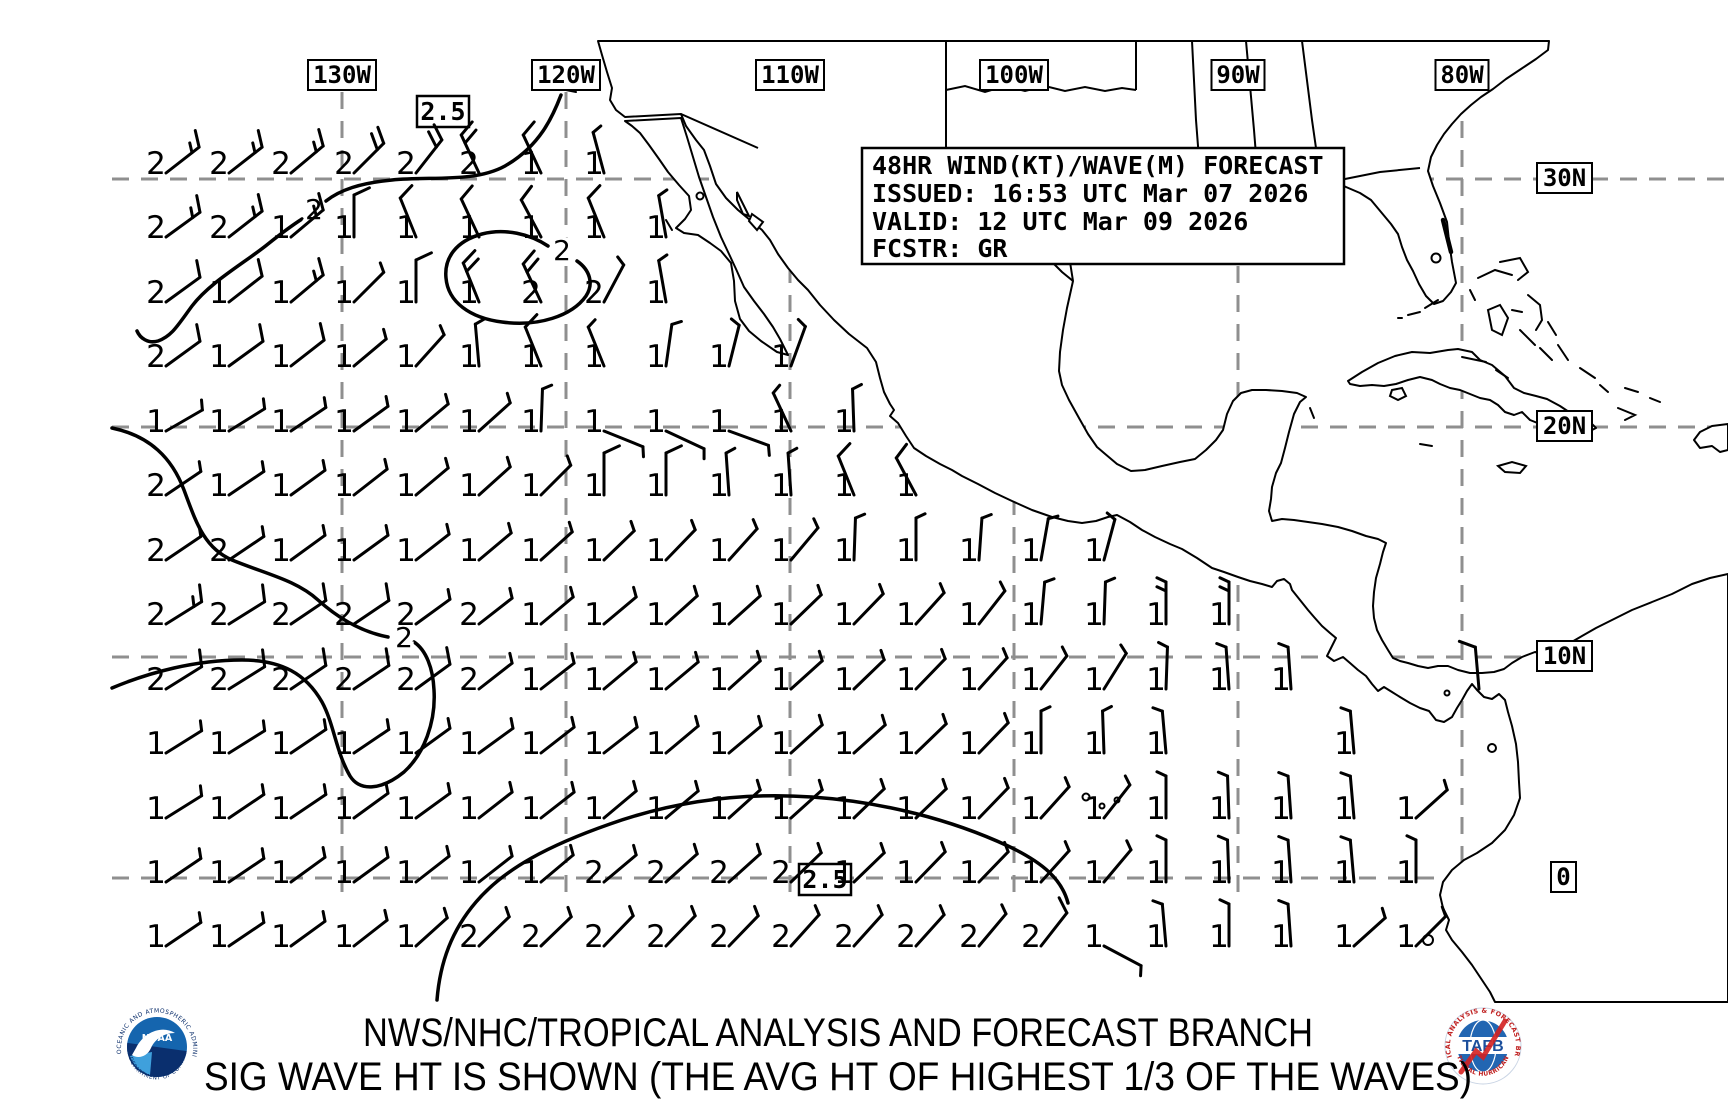  I want to click on lon-label-100W: 100W, so click(1014, 75).